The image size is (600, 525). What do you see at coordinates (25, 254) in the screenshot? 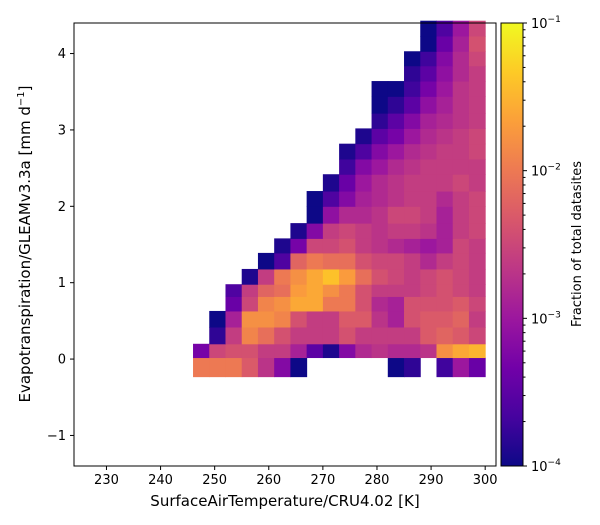
I see `y-axis-title-main: Evapotranspiration/GLEAMv3.3a [mm d` at bounding box center [25, 254].